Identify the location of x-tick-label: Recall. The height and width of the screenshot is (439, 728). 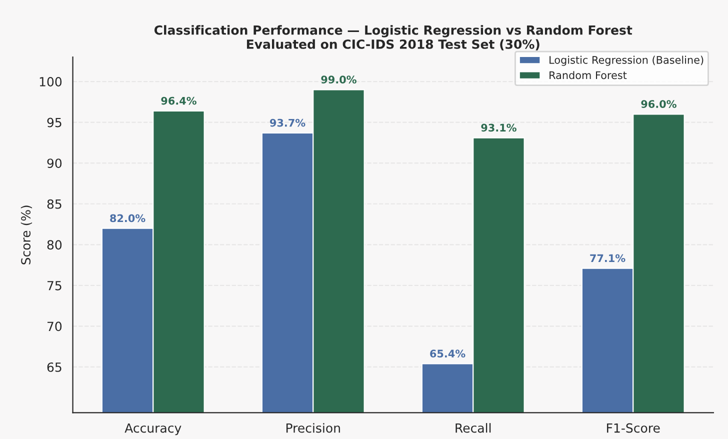
(473, 428).